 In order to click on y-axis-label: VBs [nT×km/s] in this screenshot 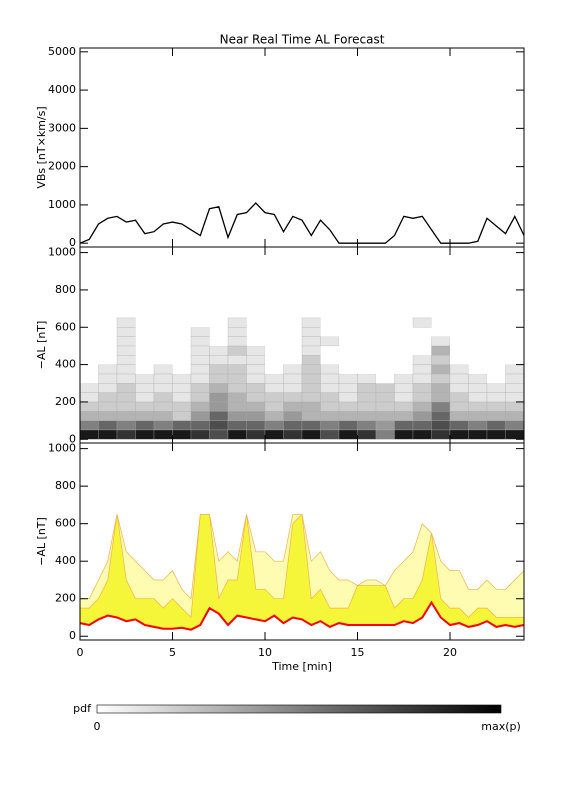, I will do `click(41, 147)`.